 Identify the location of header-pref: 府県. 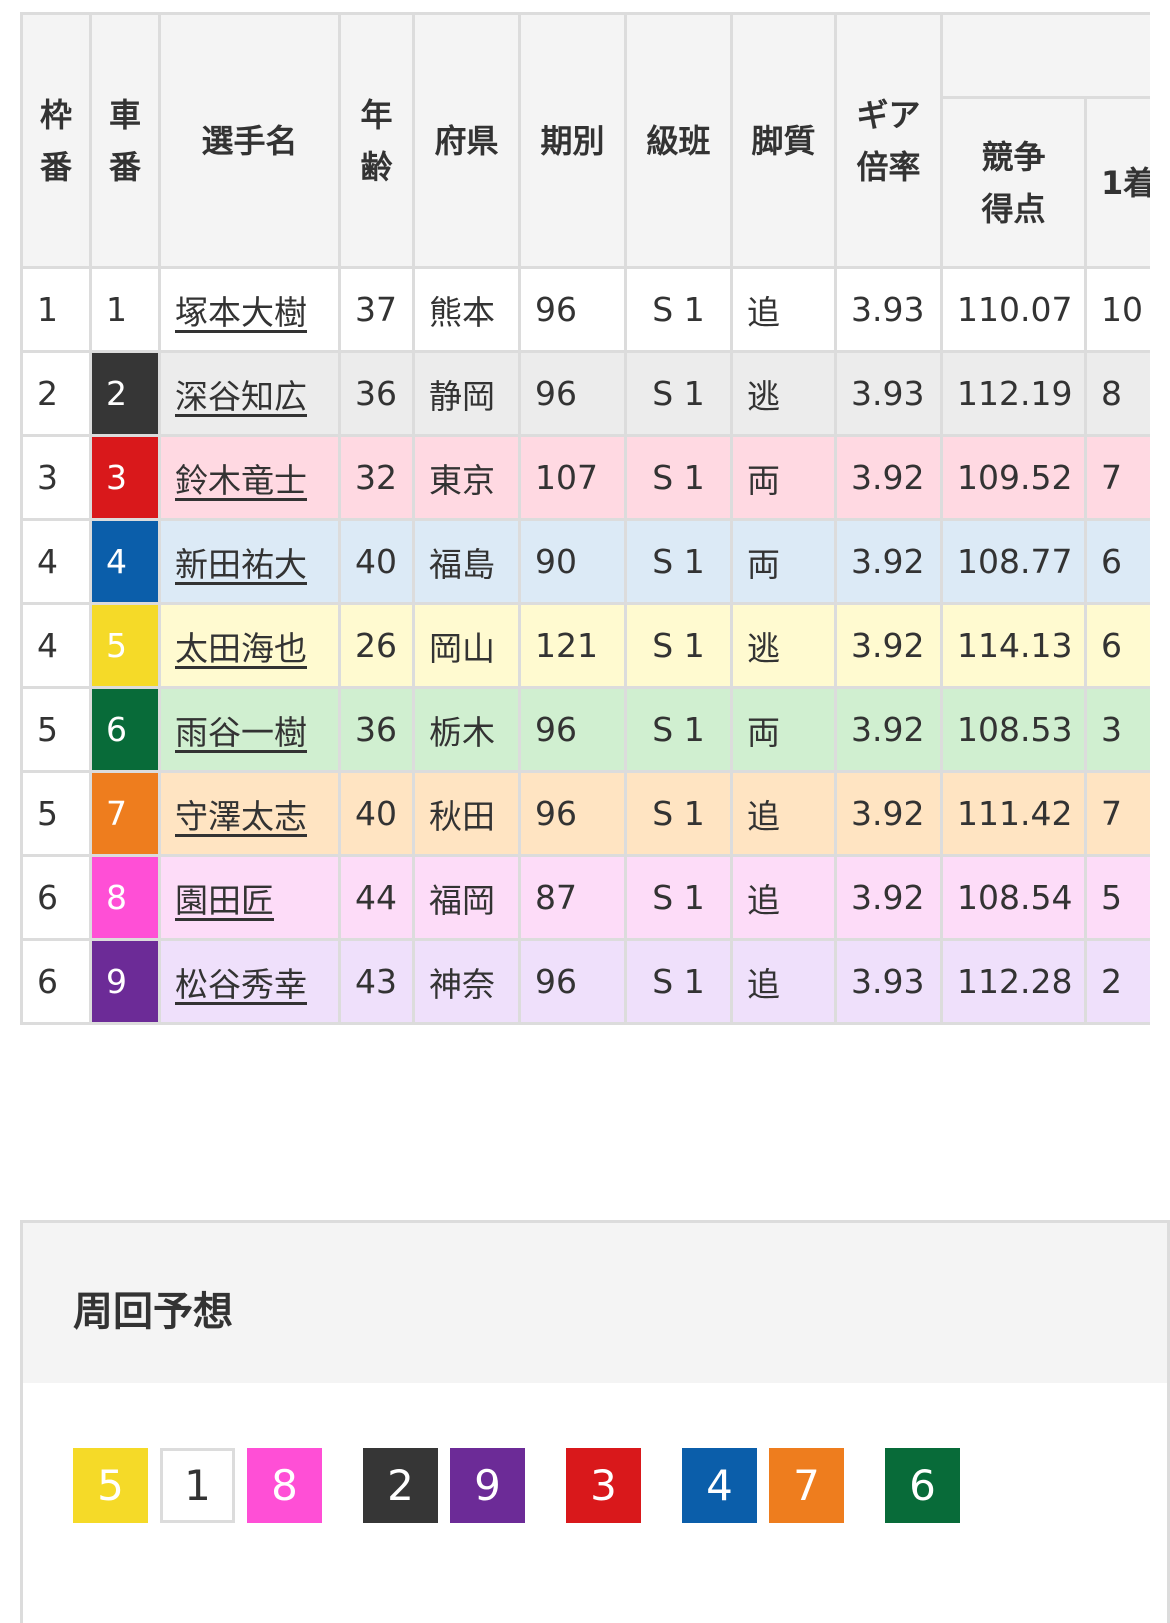
(466, 140).